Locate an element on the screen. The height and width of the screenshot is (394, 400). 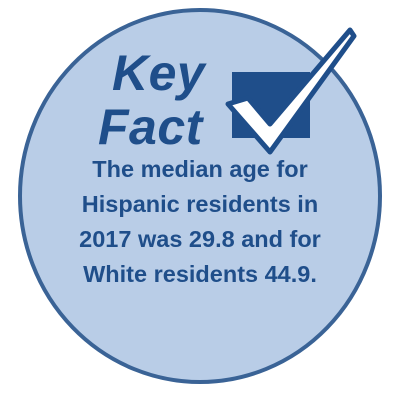
badge-title-key: Key is located at coordinates (159, 73).